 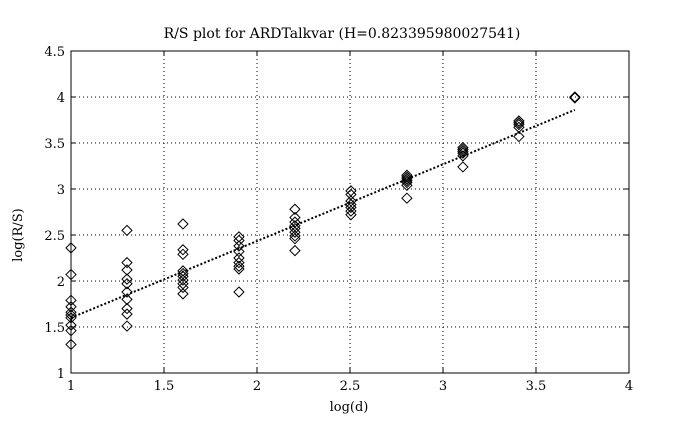 I want to click on y-tick-label: 2, so click(x=61, y=282).